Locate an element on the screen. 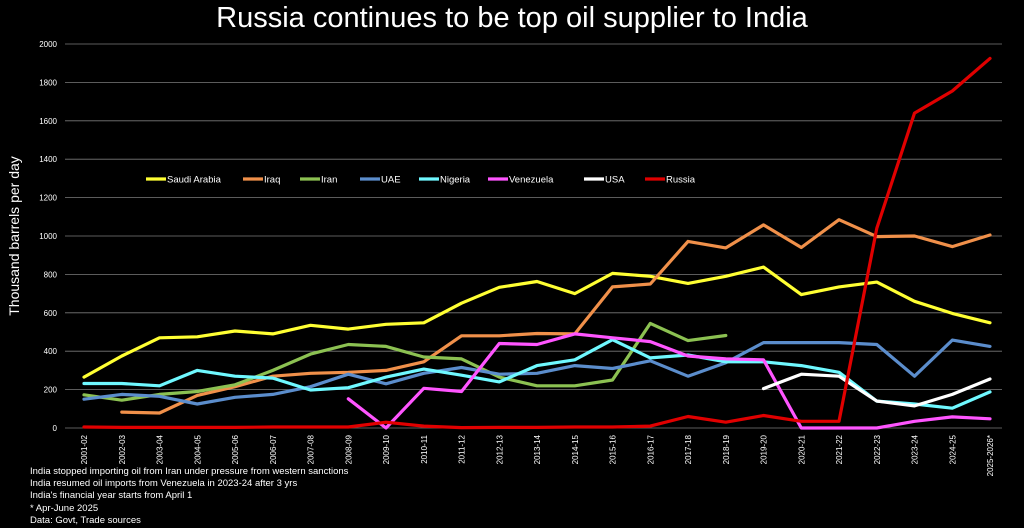 The width and height of the screenshot is (1024, 528). x-tick-label: 2009-10 is located at coordinates (386, 449).